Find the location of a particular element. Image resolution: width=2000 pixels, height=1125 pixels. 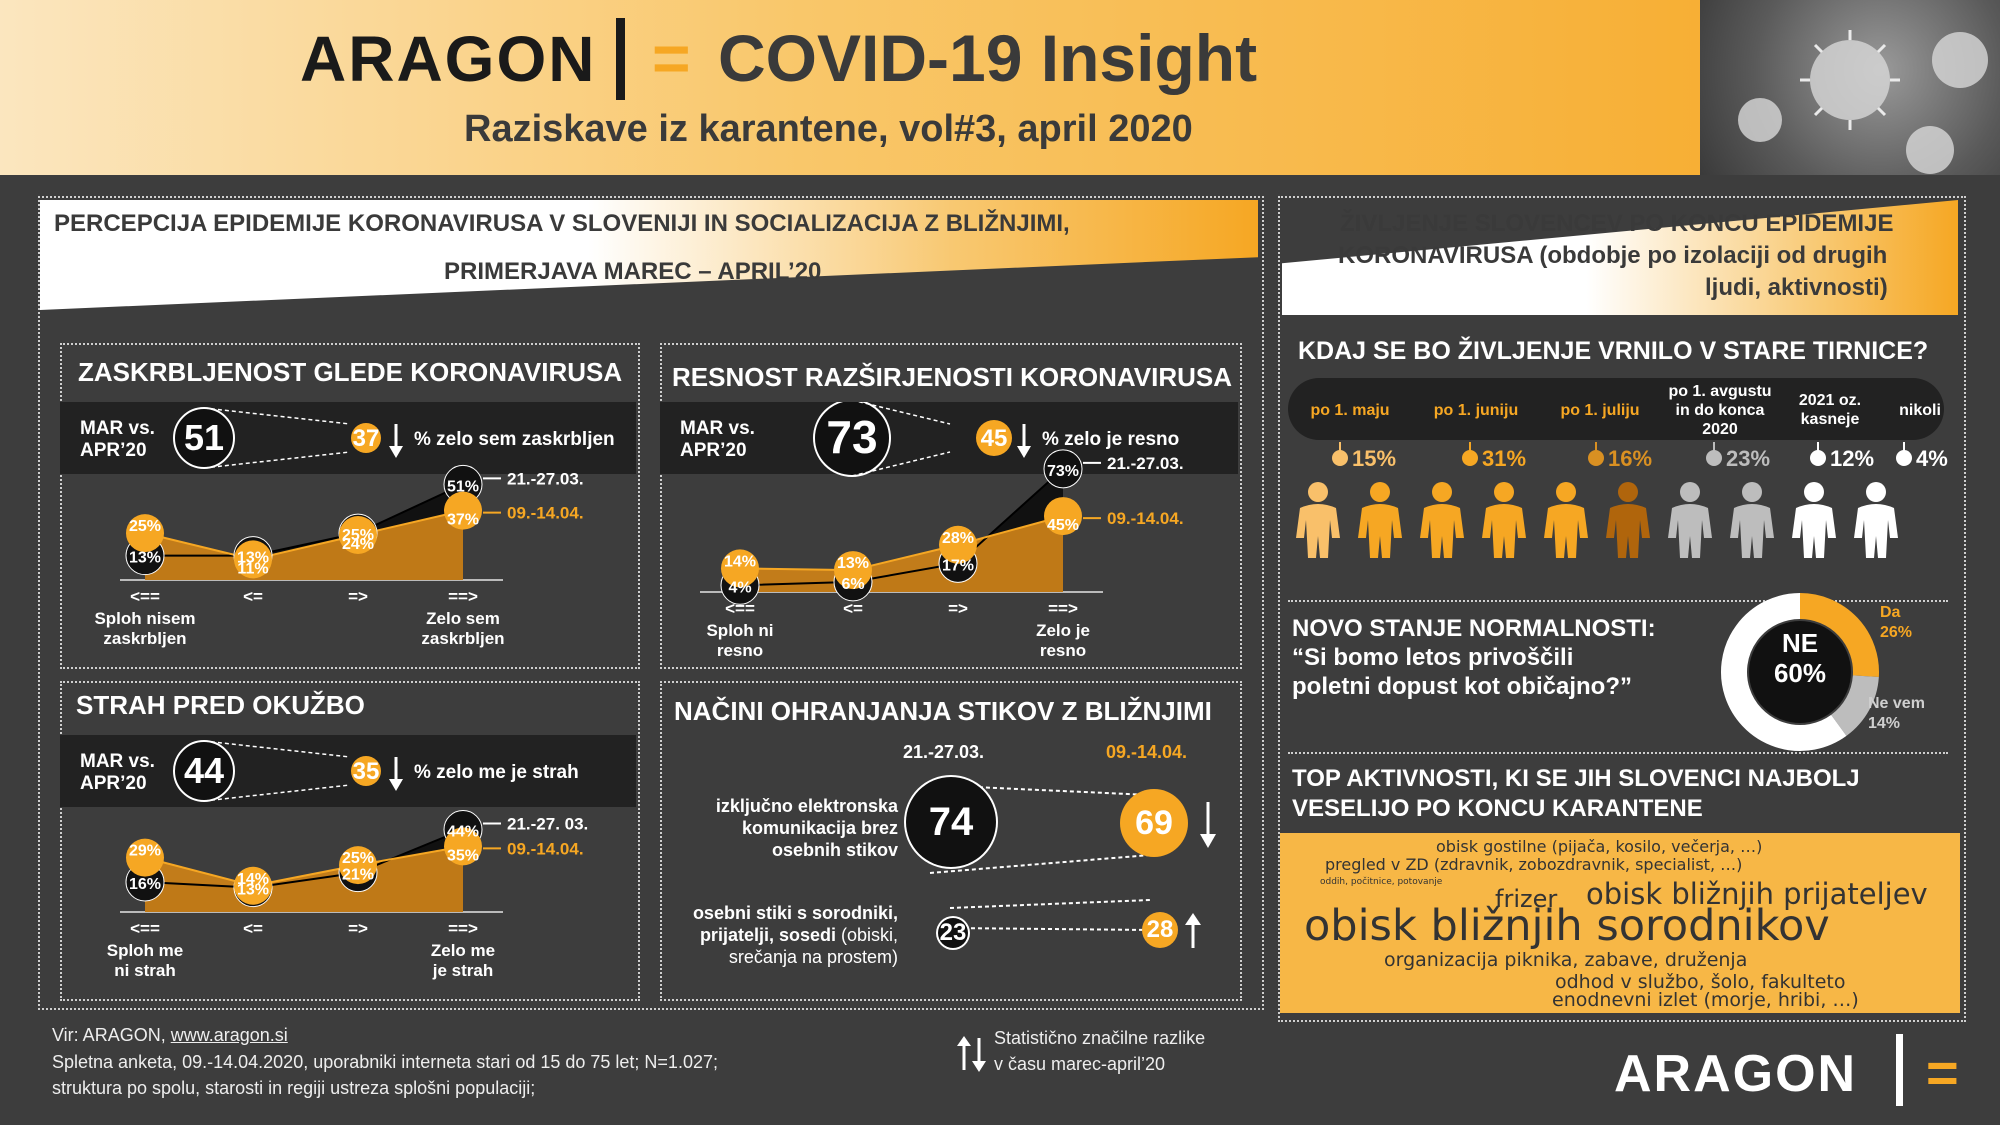

summary-mar-value: 73 is located at coordinates (851, 437).